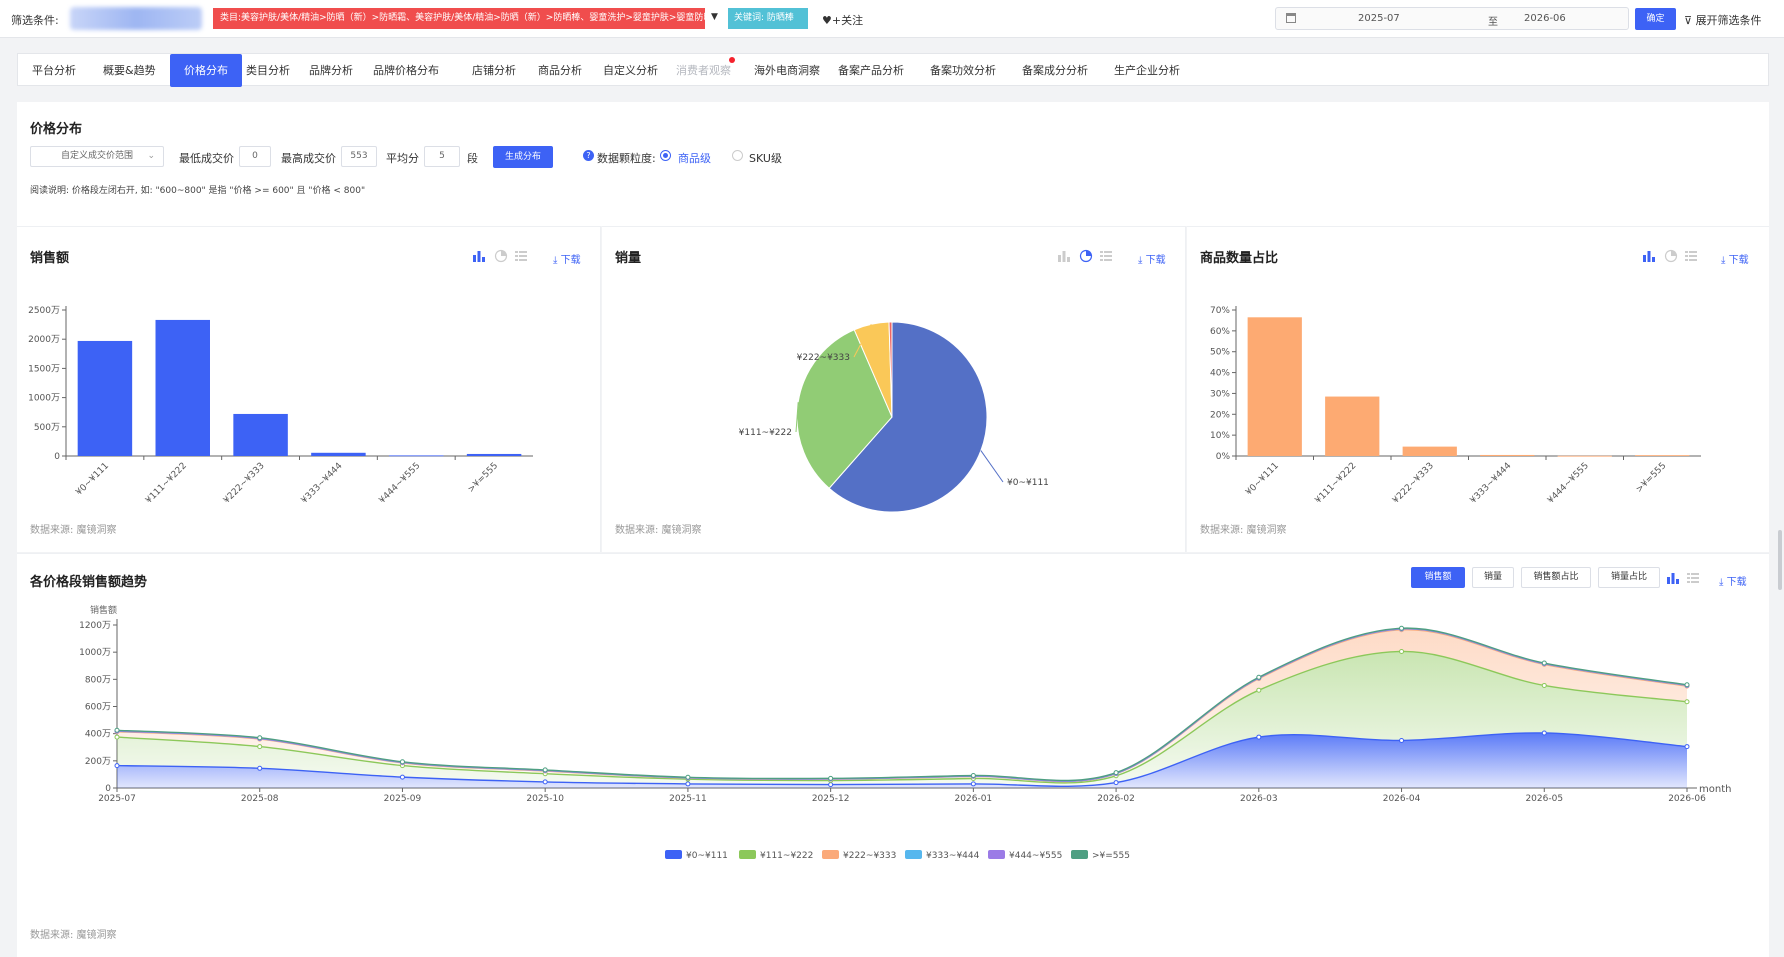 This screenshot has height=957, width=1784. Describe the element at coordinates (1651, 478) in the screenshot. I see `x-tick-label: >¥=555` at that location.